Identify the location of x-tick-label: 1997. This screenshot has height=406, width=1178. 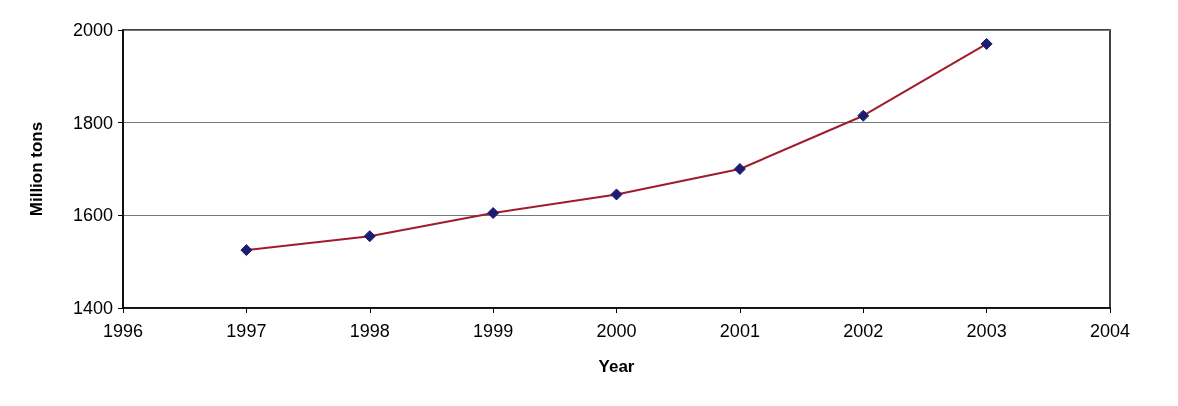
(246, 331).